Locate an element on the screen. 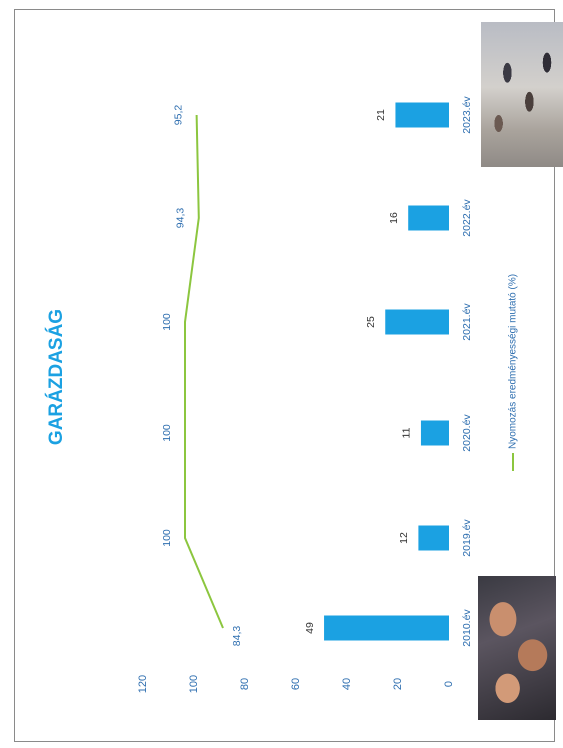 This screenshot has width=563, height=748. line-value-label: 84,3 is located at coordinates (237, 636).